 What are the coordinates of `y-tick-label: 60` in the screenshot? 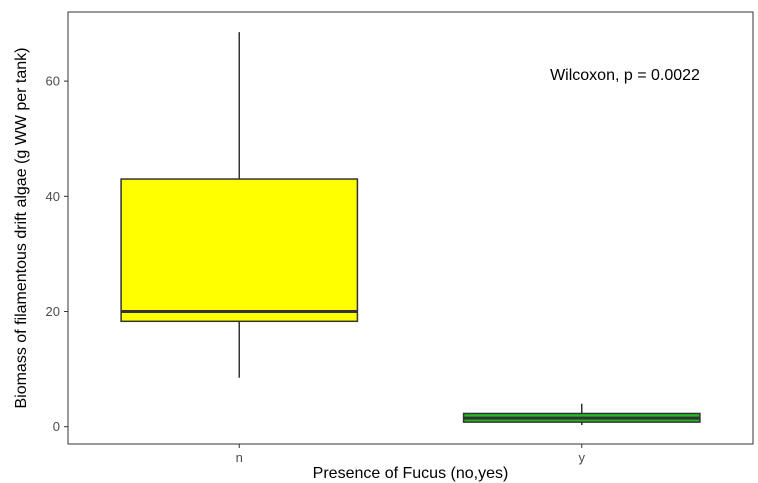 It's located at (53, 81).